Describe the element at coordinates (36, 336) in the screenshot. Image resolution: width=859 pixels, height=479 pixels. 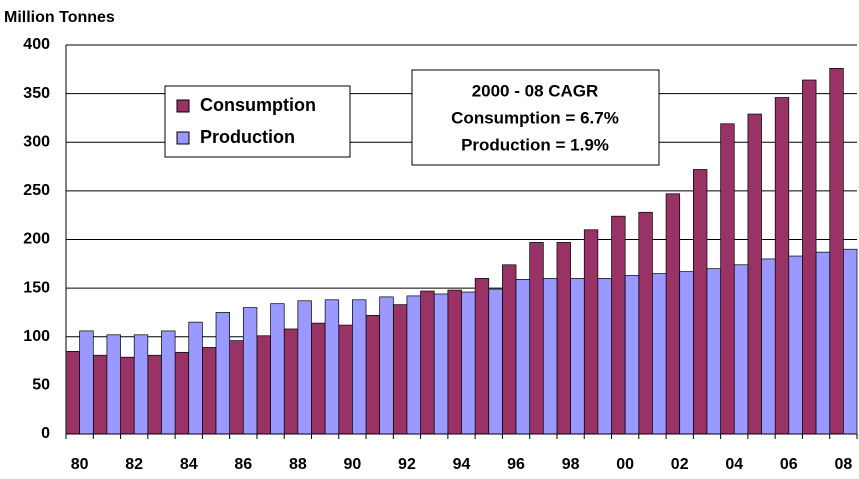
I see `y-tick-label: 100` at that location.